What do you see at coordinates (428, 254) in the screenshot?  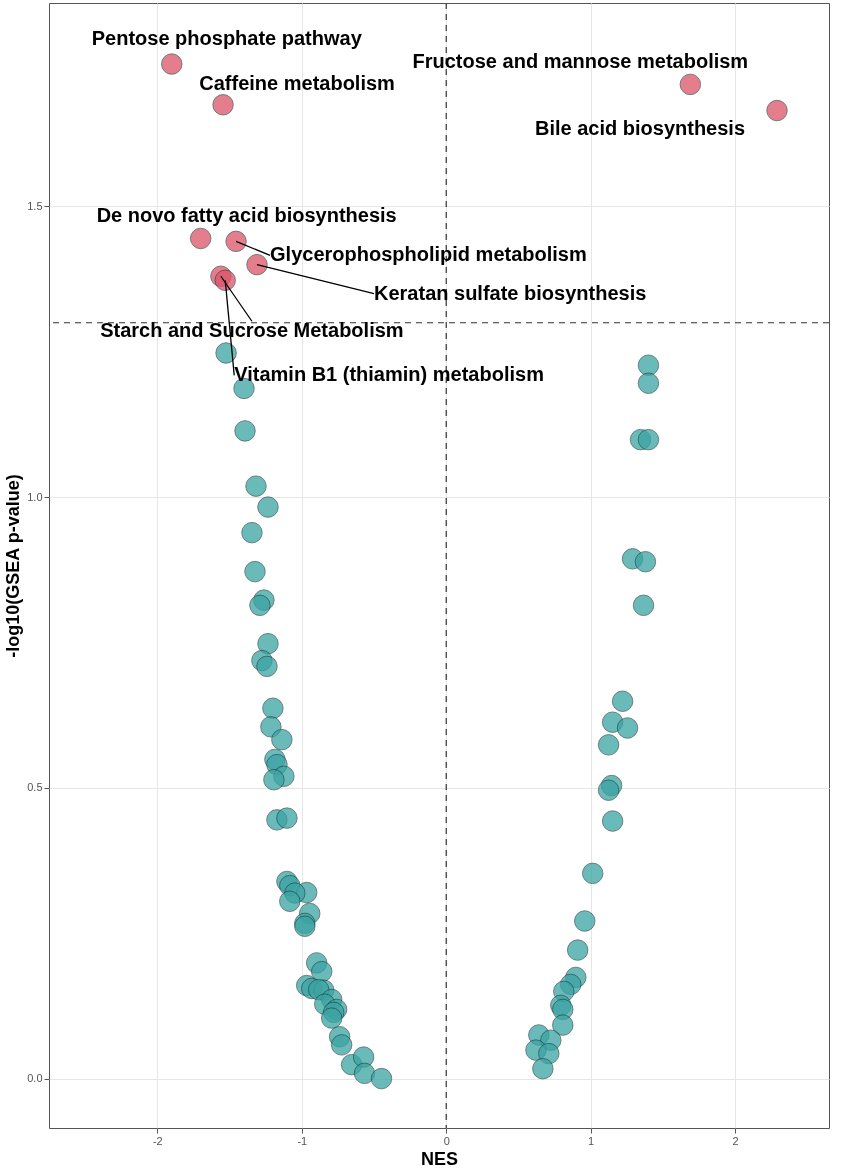 I see `annotation: Glycerophospholipid metabolism` at bounding box center [428, 254].